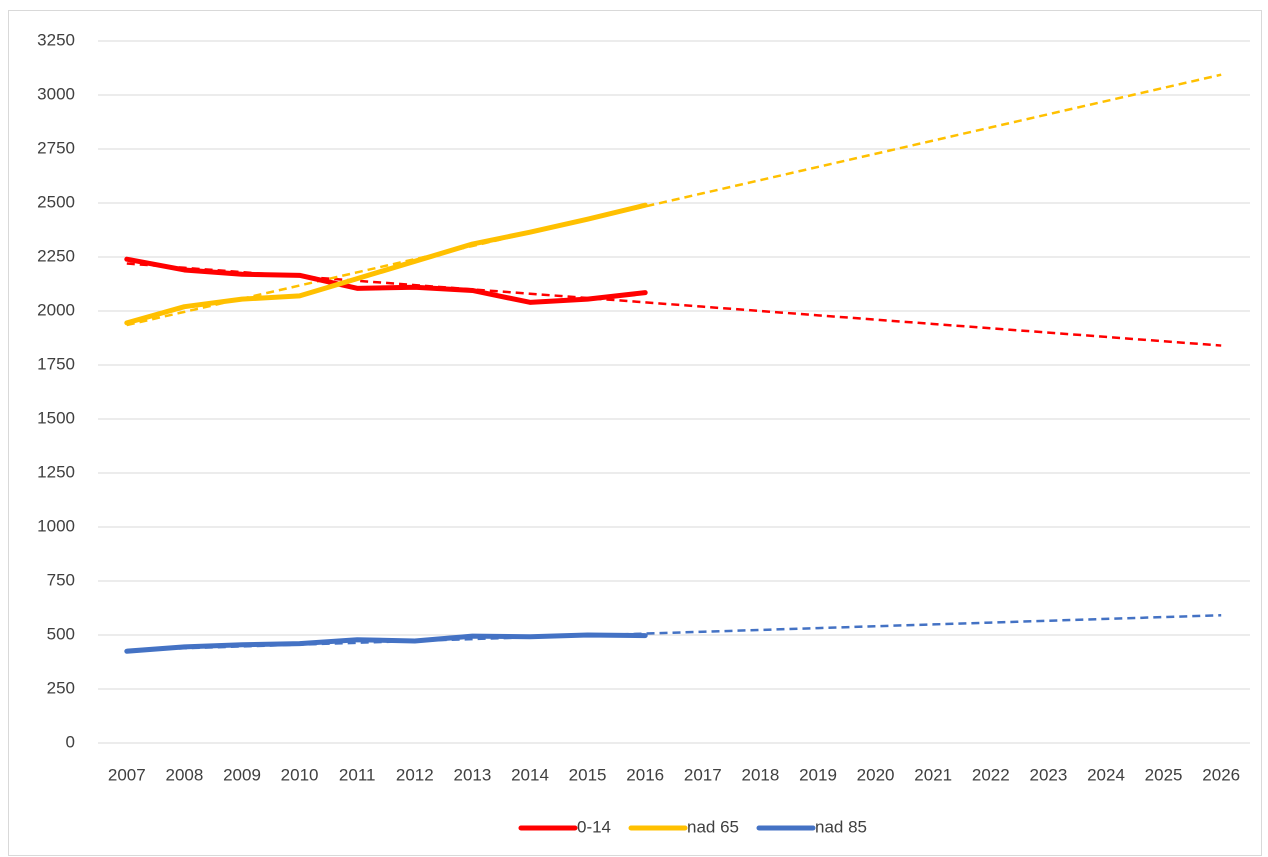 The image size is (1268, 857). What do you see at coordinates (1164, 774) in the screenshot?
I see `x-tick-label: 2025` at bounding box center [1164, 774].